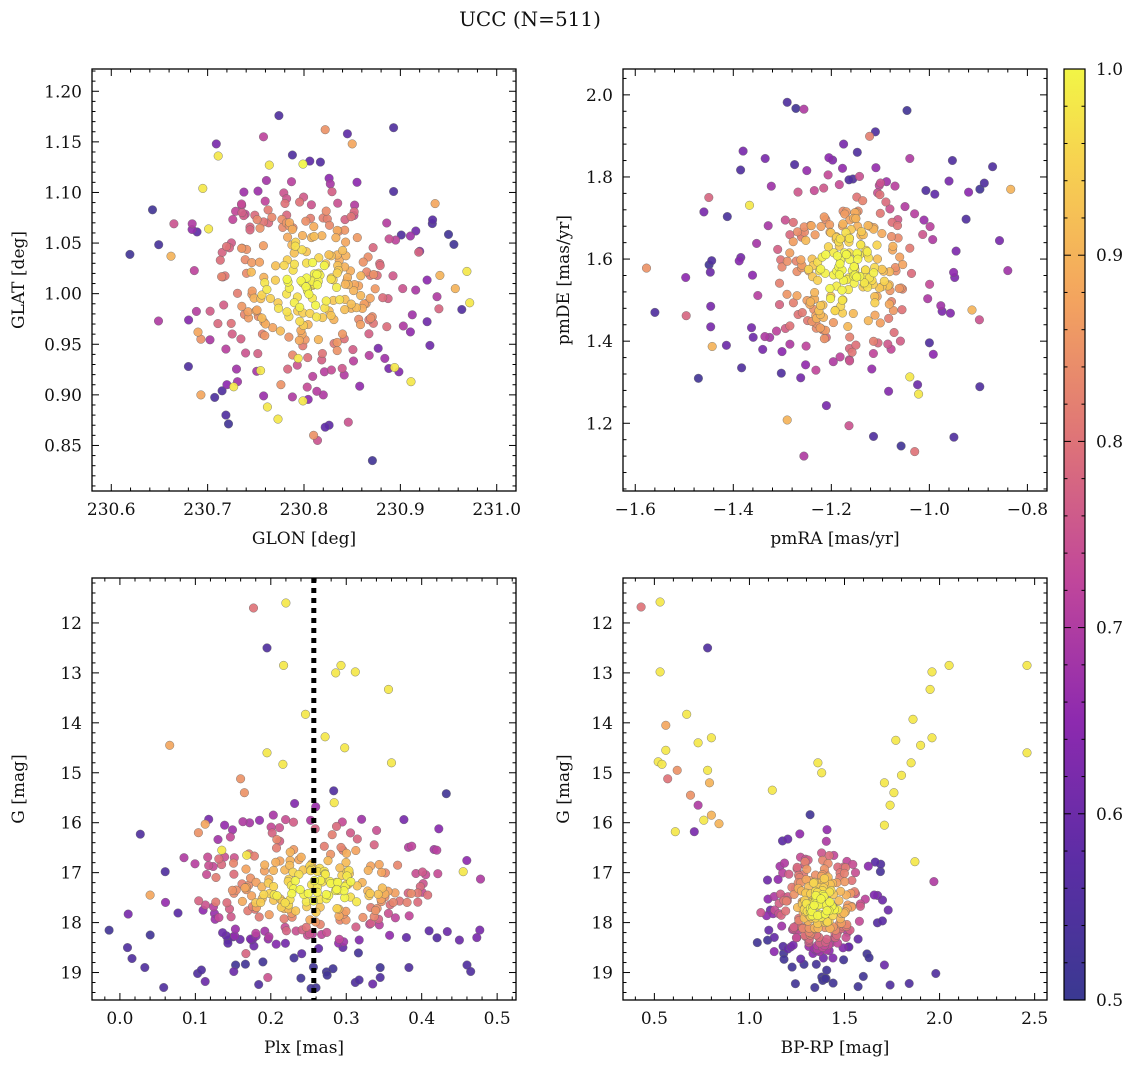  I want to click on y-tick-label: 1.20, so click(63, 92).